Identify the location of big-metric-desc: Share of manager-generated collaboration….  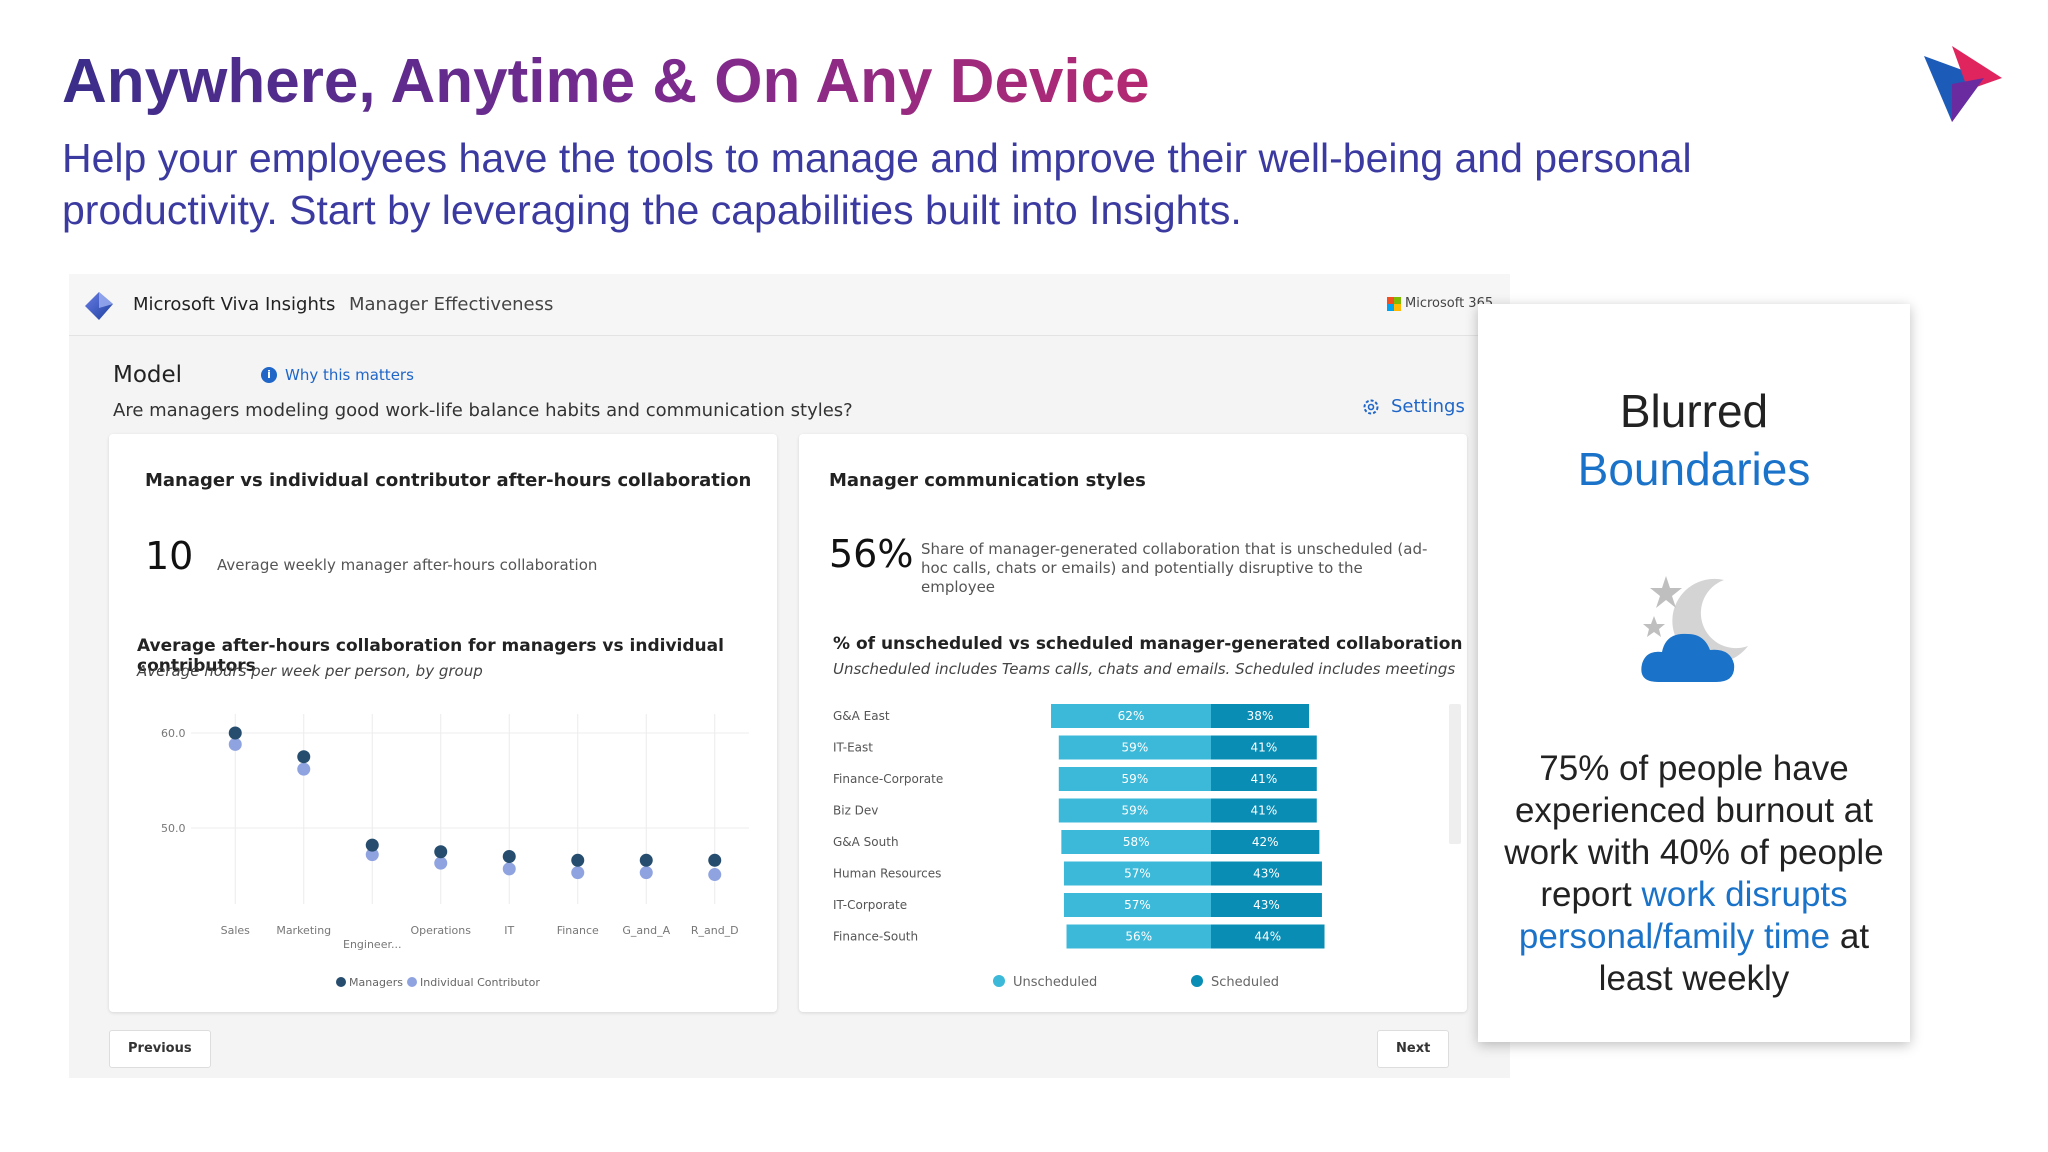
(1174, 568).